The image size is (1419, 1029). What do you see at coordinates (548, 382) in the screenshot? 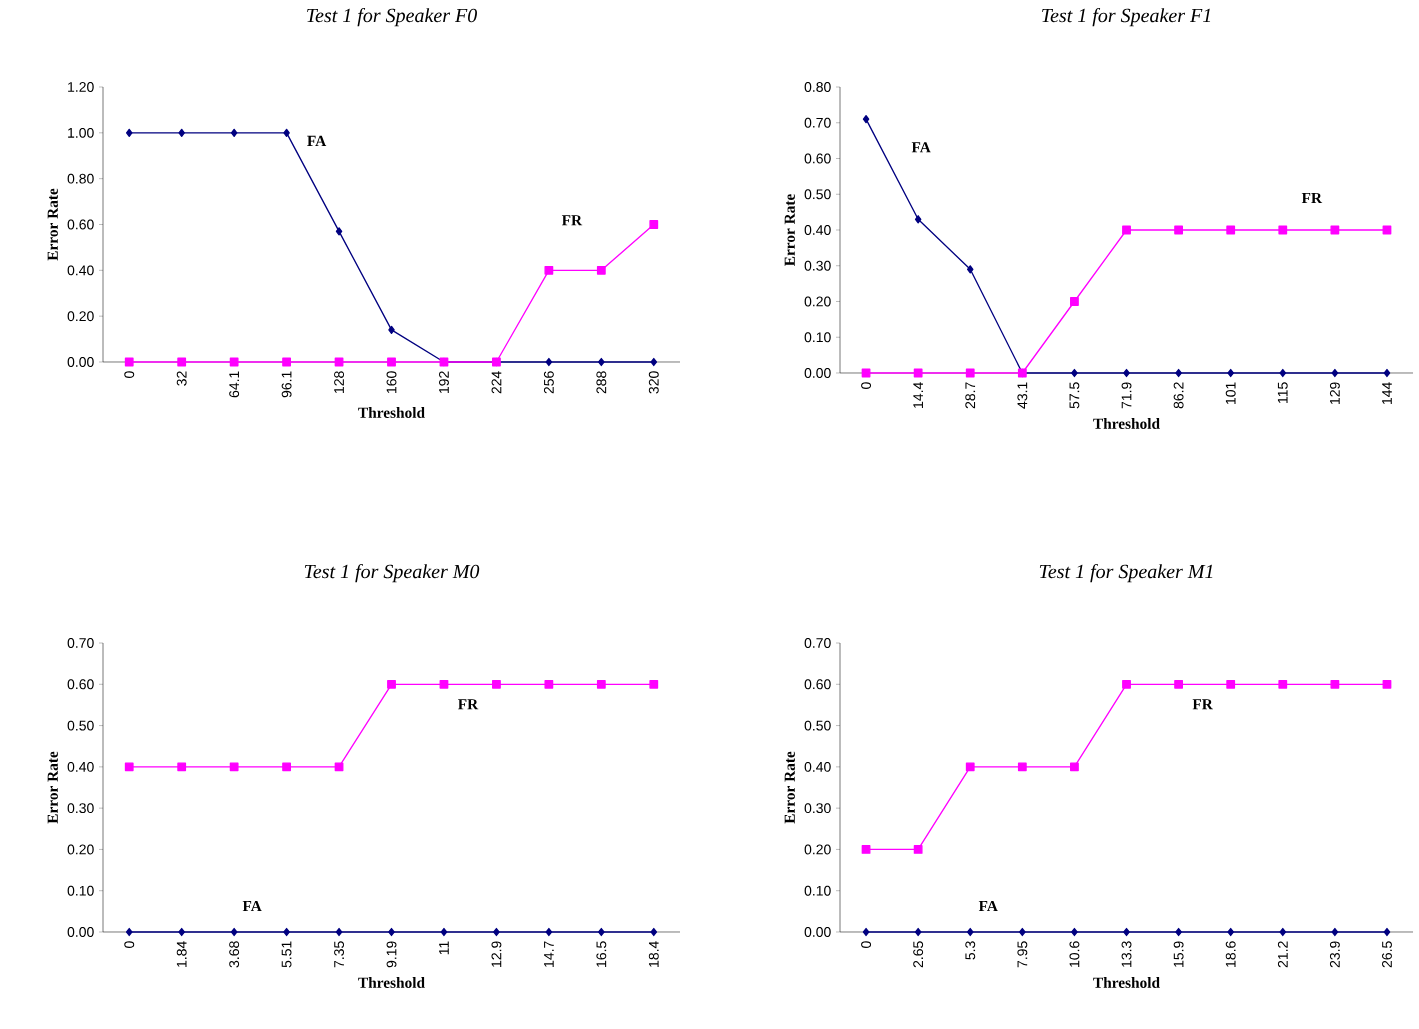
I see `x-tick-label: 256` at bounding box center [548, 382].